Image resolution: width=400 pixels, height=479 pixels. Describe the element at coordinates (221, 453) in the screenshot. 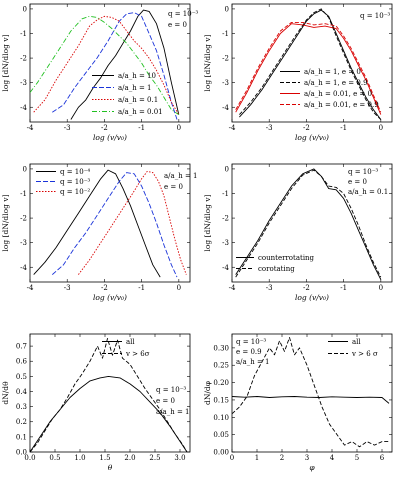

I see `y-tick-label: 0.00` at that location.